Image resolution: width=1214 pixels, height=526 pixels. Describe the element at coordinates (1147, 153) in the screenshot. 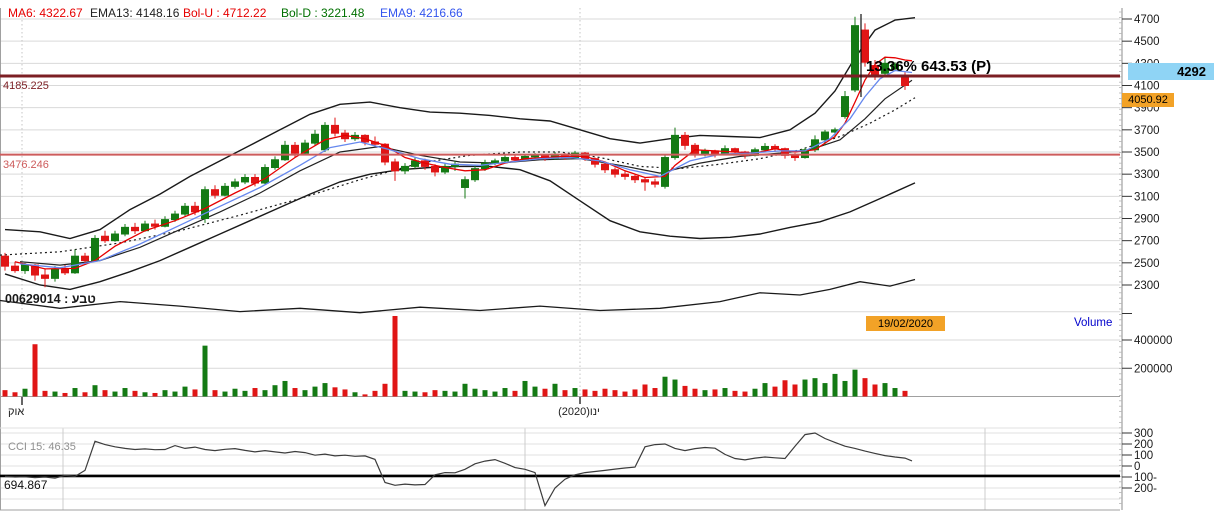

I see `price-tick-label: 3500` at that location.